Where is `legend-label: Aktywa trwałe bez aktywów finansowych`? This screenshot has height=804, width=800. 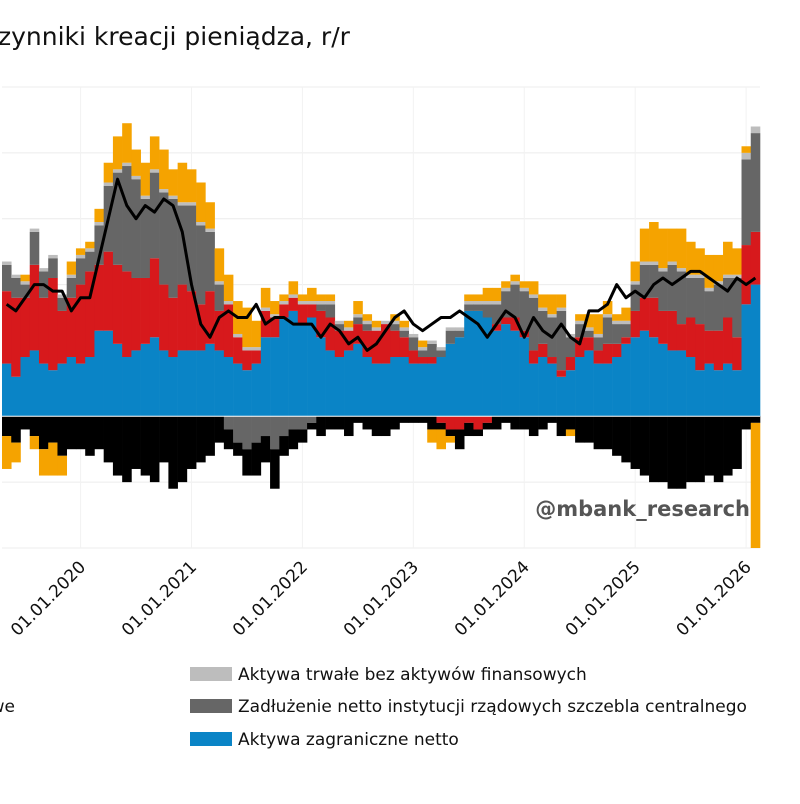 legend-label: Aktywa trwałe bez aktywów finansowych is located at coordinates (412, 675).